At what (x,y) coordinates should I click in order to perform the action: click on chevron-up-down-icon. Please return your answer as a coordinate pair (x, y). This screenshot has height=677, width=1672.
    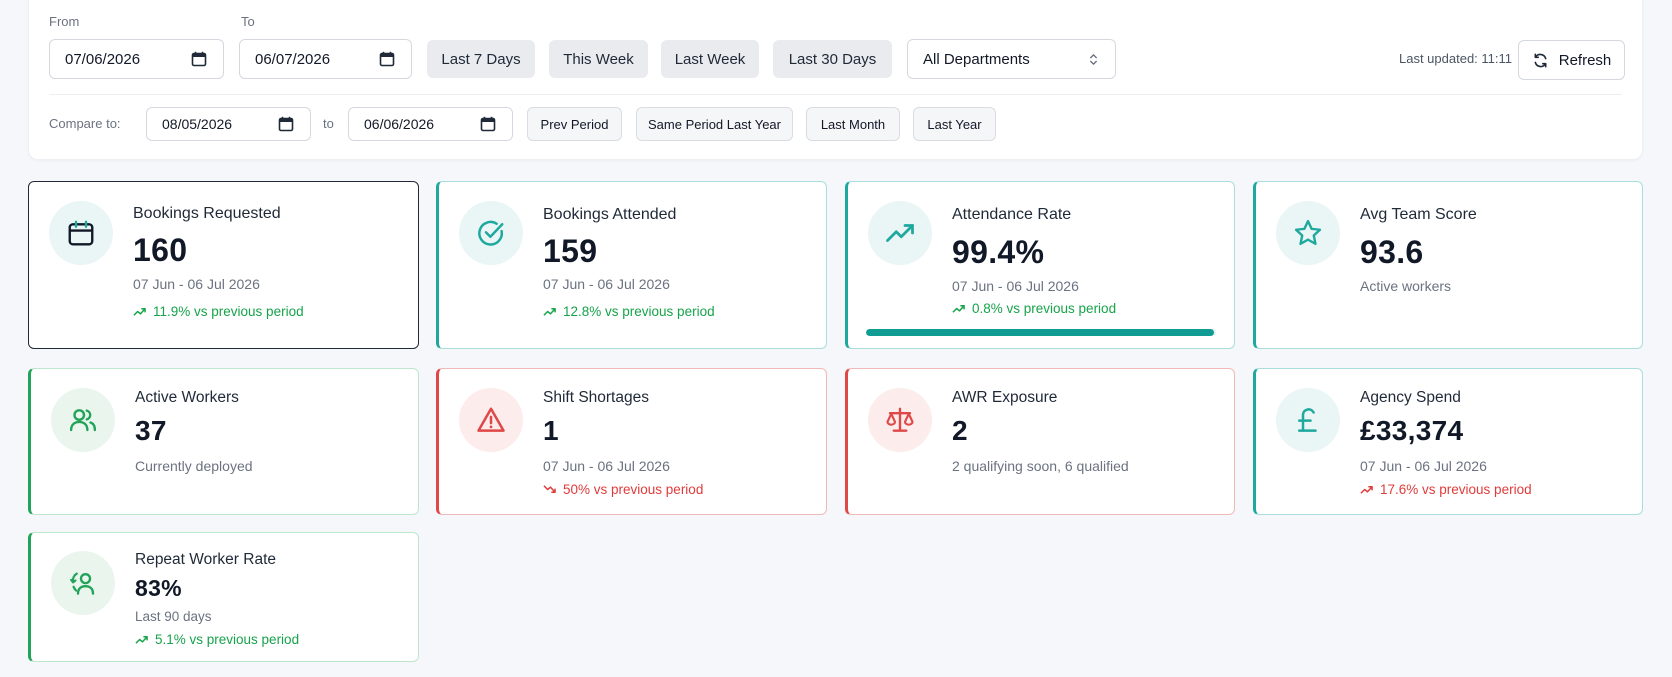
    Looking at the image, I should click on (1093, 59).